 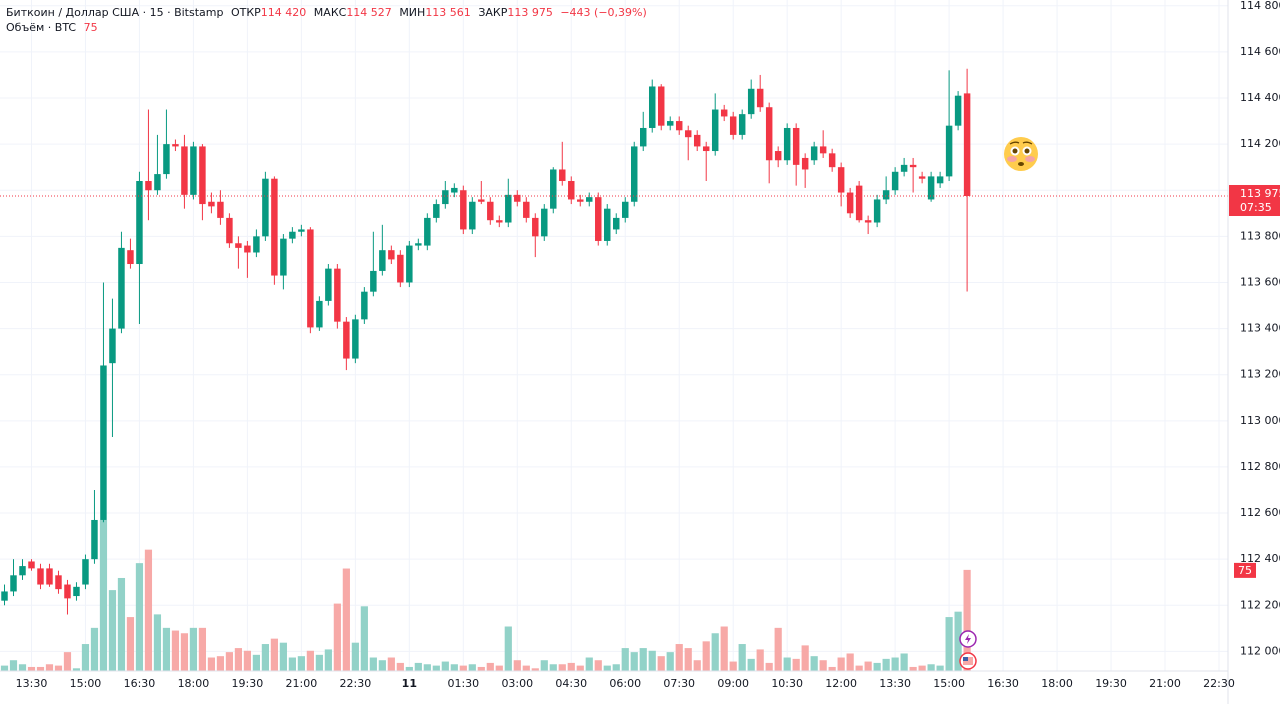 I want to click on x-tick-label: 11, so click(x=409, y=683).